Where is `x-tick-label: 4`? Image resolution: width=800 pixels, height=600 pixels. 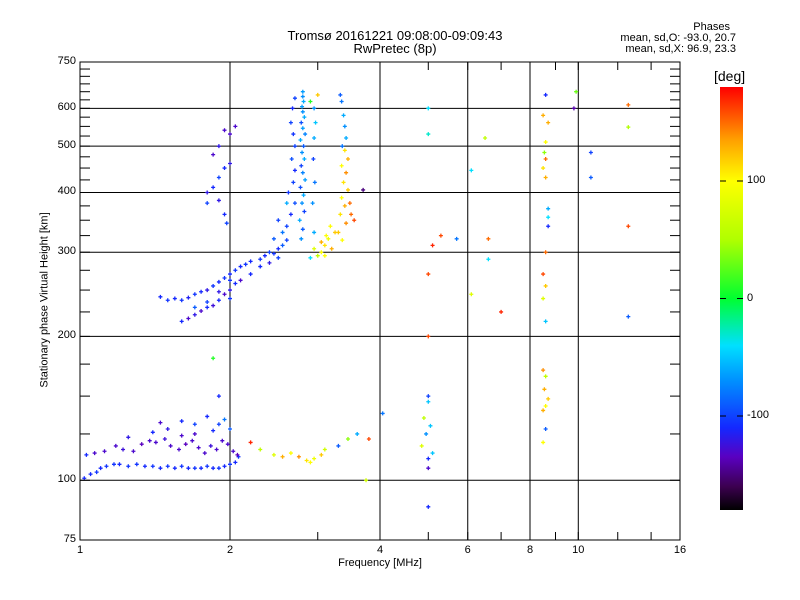
x-tick-label: 4 is located at coordinates (380, 550).